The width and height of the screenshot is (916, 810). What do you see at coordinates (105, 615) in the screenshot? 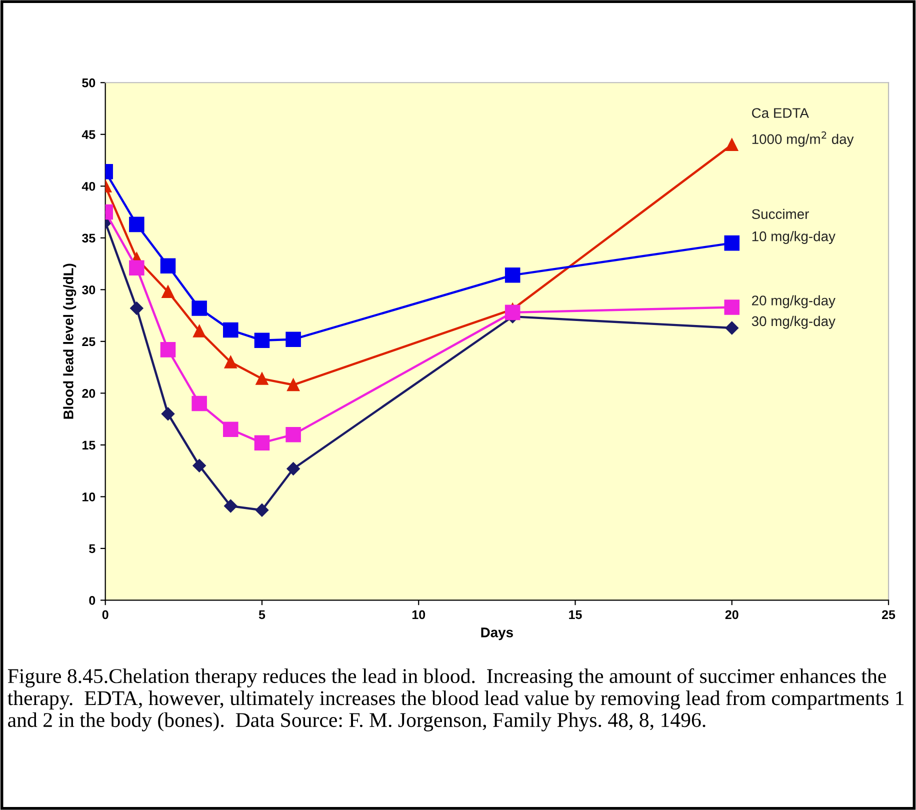
I see `x-tick-label: 0` at bounding box center [105, 615].